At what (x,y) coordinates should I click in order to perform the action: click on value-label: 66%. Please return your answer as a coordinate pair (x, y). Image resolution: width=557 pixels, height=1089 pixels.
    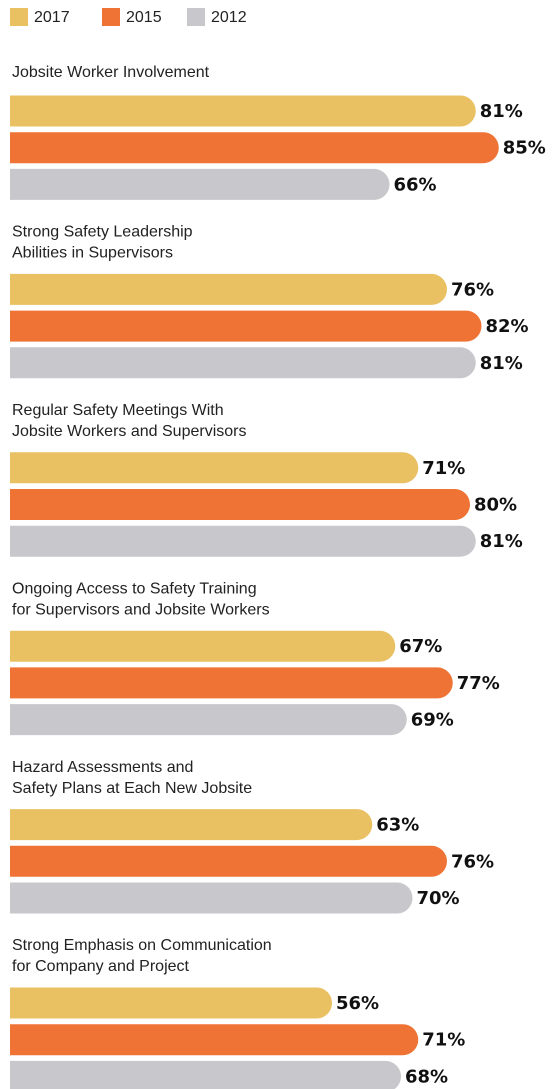
    Looking at the image, I should click on (415, 184).